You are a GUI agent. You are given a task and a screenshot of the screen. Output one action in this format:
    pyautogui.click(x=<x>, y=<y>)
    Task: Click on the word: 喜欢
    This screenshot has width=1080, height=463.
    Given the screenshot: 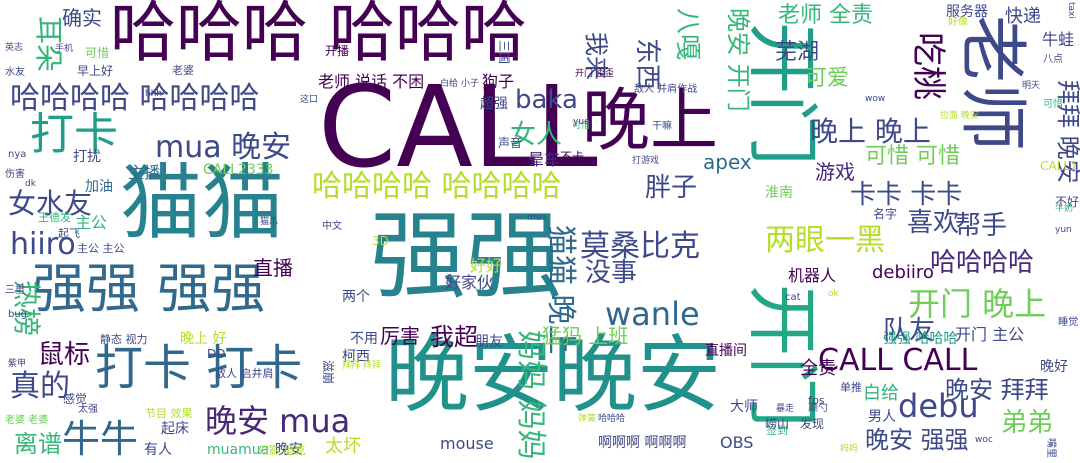 What is the action you would take?
    pyautogui.click(x=933, y=223)
    